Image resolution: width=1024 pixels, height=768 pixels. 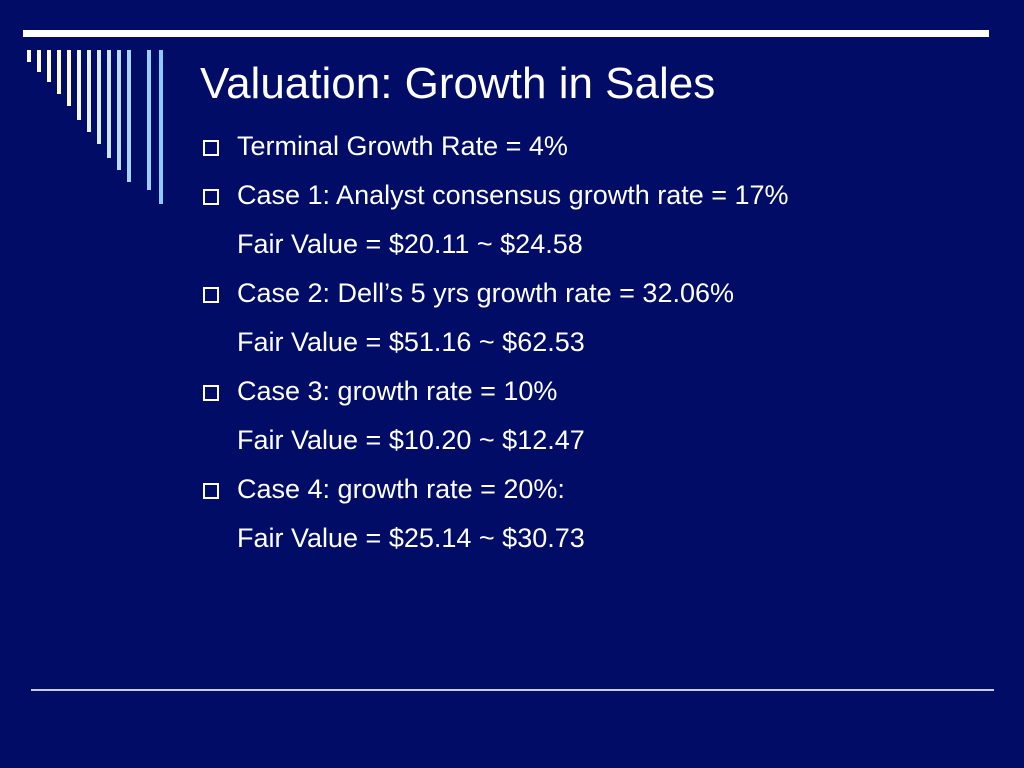 What do you see at coordinates (601, 146) in the screenshot?
I see `bullet-item: Terminal Growth Rate = 4%` at bounding box center [601, 146].